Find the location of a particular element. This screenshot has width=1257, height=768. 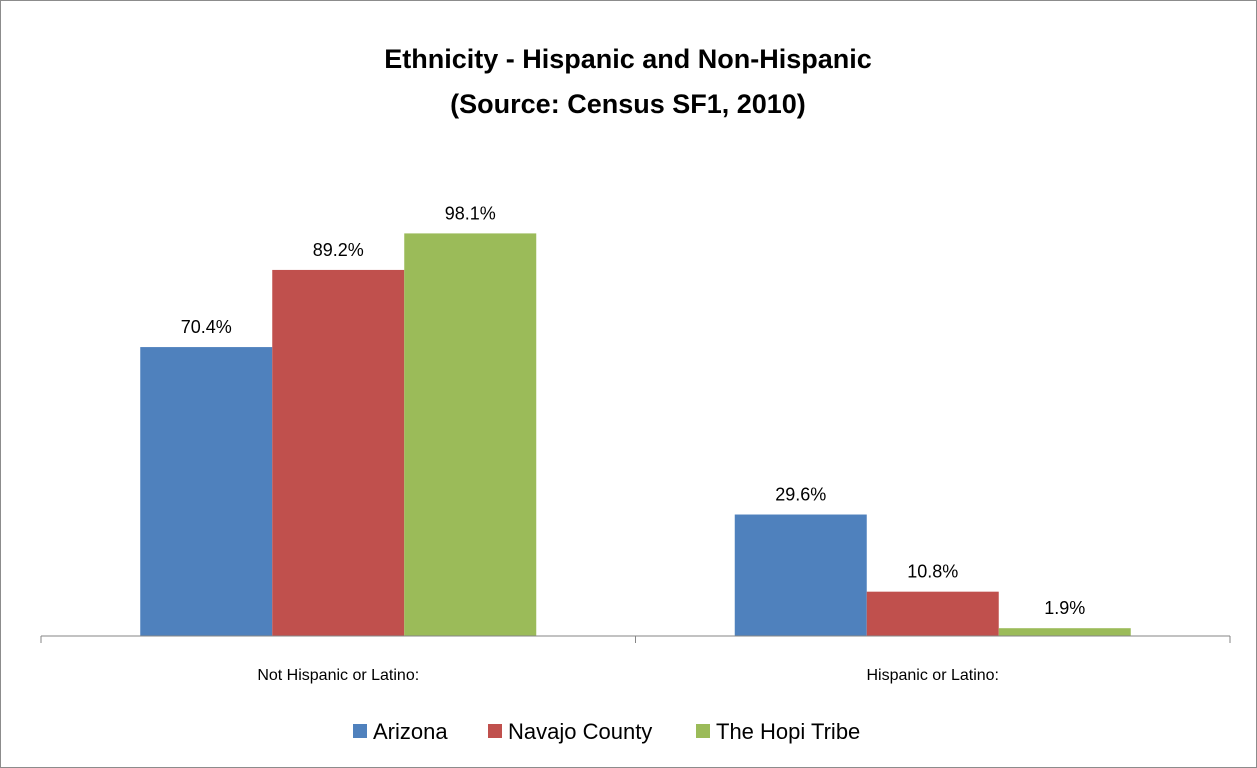

bar-navajo-county-not-hispanic-or-latino is located at coordinates (338, 452).